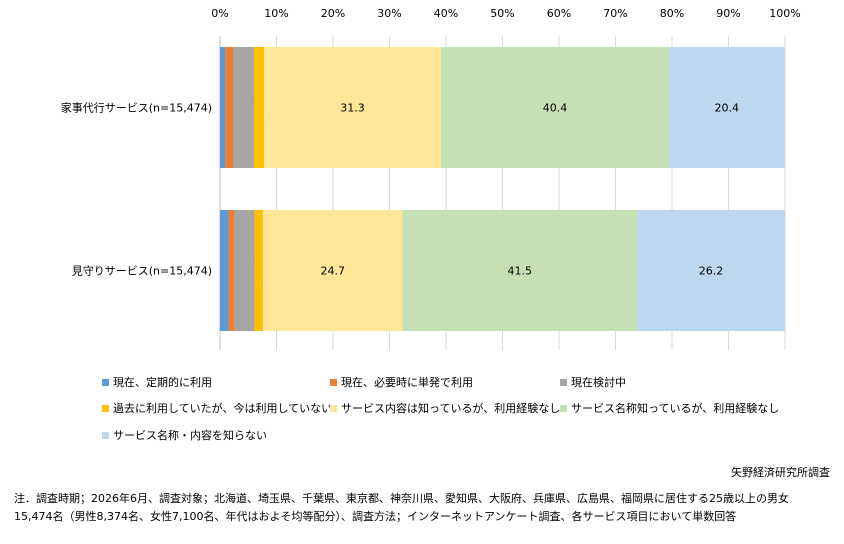  I want to click on legend-label: 現在、必要時に単発で利用, so click(407, 382).